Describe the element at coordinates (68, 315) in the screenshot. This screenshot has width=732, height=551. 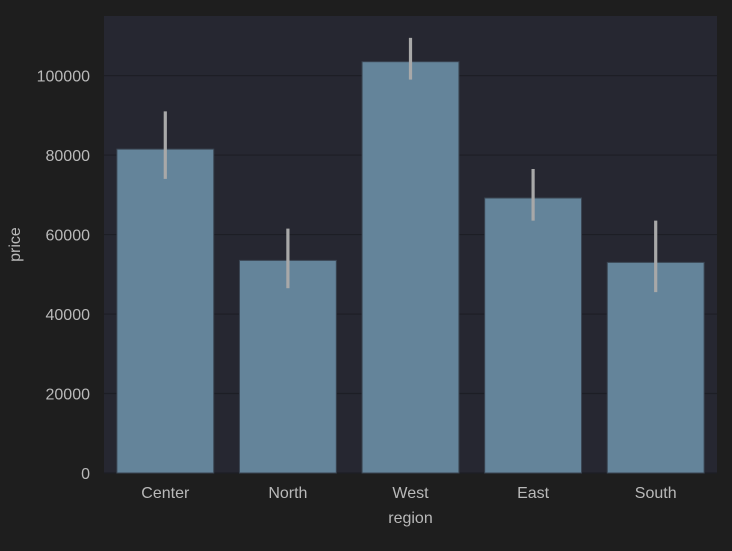
I see `y-tick-label-2: 40000` at that location.